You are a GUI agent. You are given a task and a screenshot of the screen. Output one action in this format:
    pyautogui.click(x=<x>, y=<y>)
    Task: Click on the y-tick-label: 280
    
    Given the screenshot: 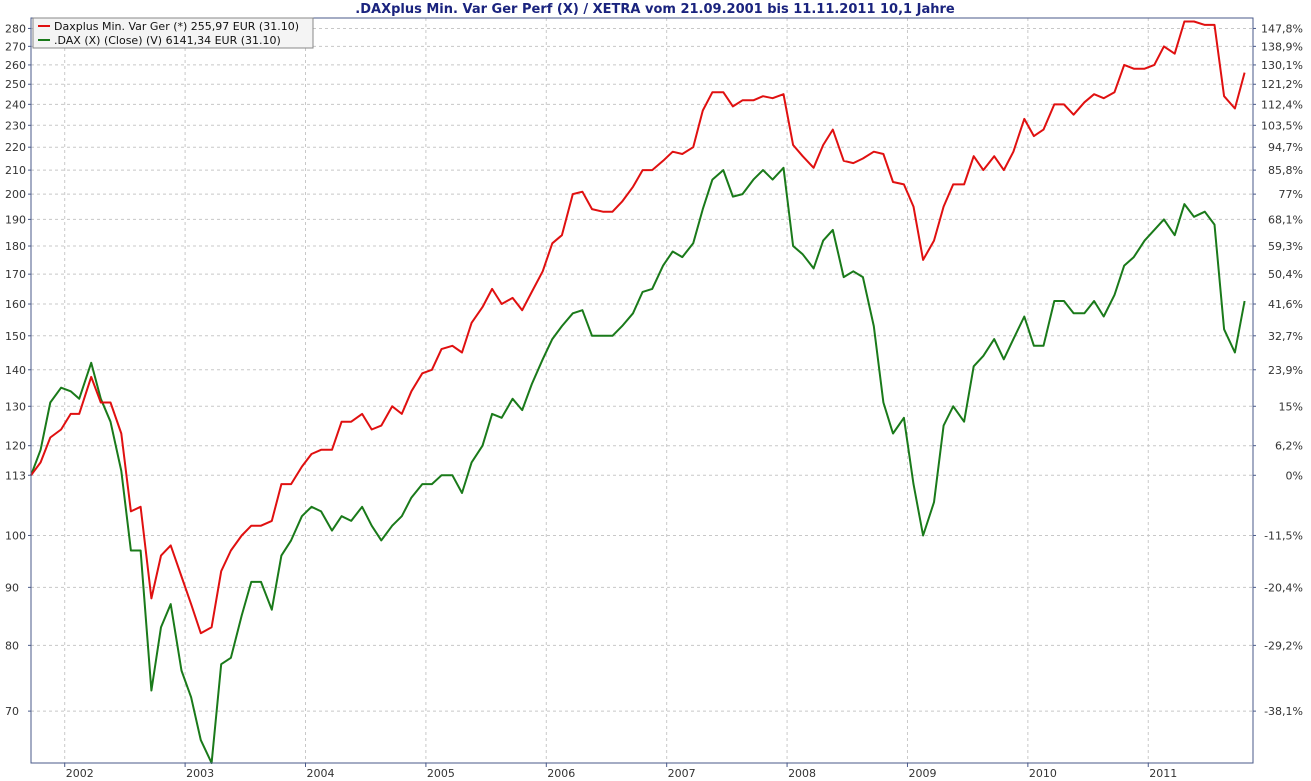 What is the action you would take?
    pyautogui.click(x=15, y=28)
    